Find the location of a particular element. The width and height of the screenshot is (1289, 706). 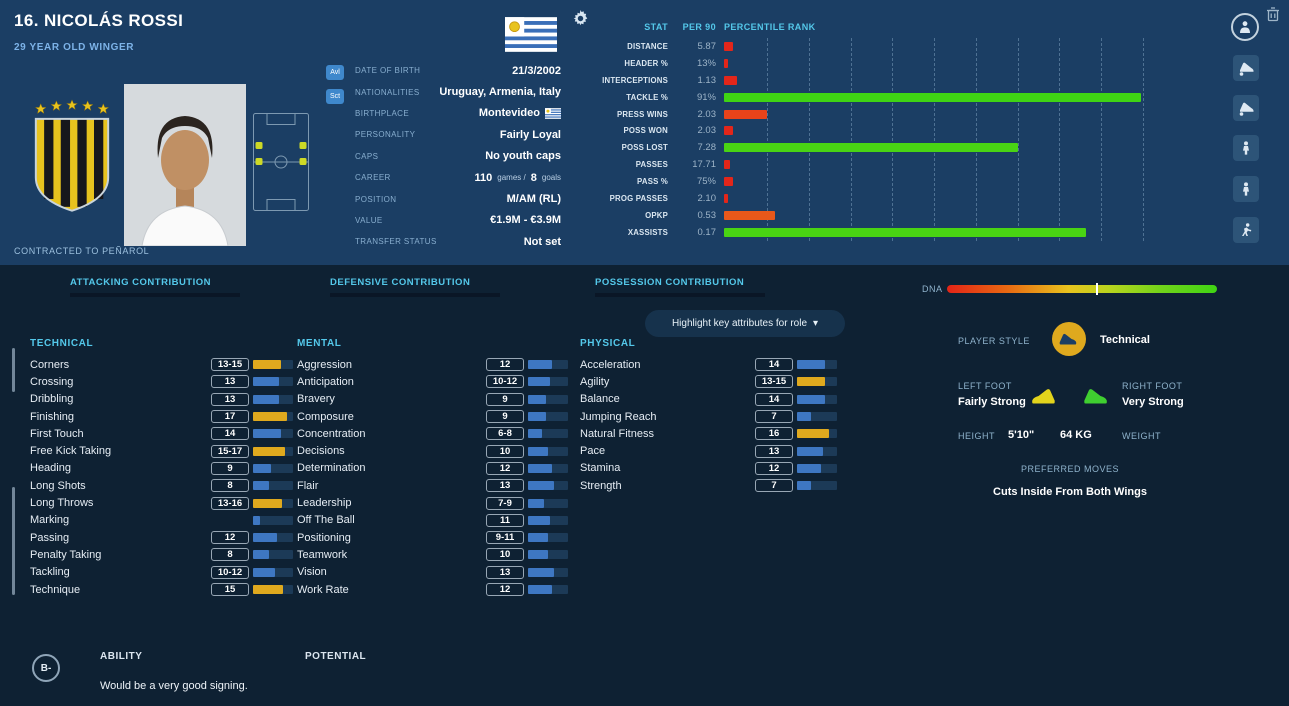

stat-row: DISTANCE 5.87 is located at coordinates (874, 46).